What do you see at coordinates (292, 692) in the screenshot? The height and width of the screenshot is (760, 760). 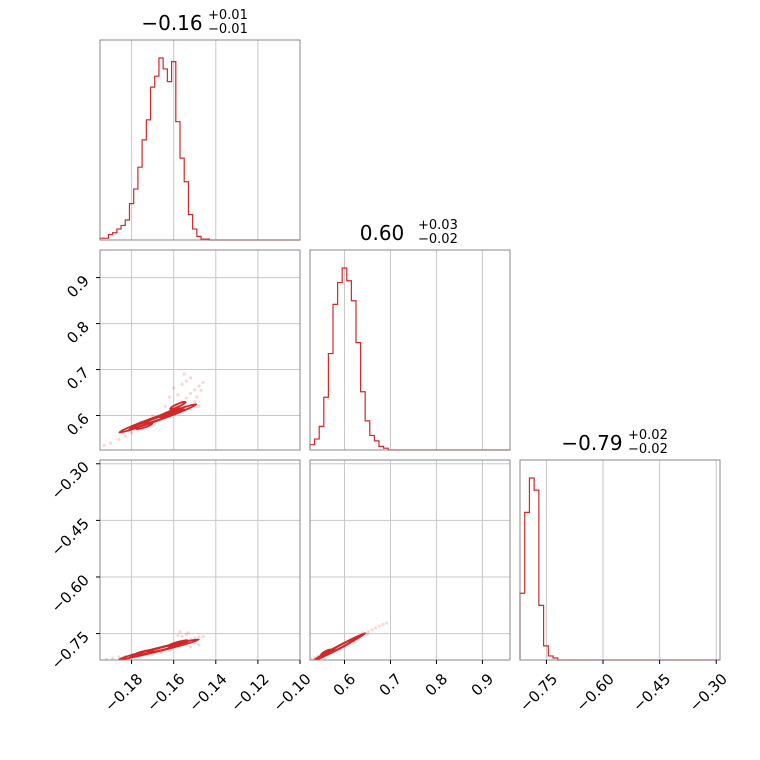 I see `x-tick-label: −0.10` at bounding box center [292, 692].